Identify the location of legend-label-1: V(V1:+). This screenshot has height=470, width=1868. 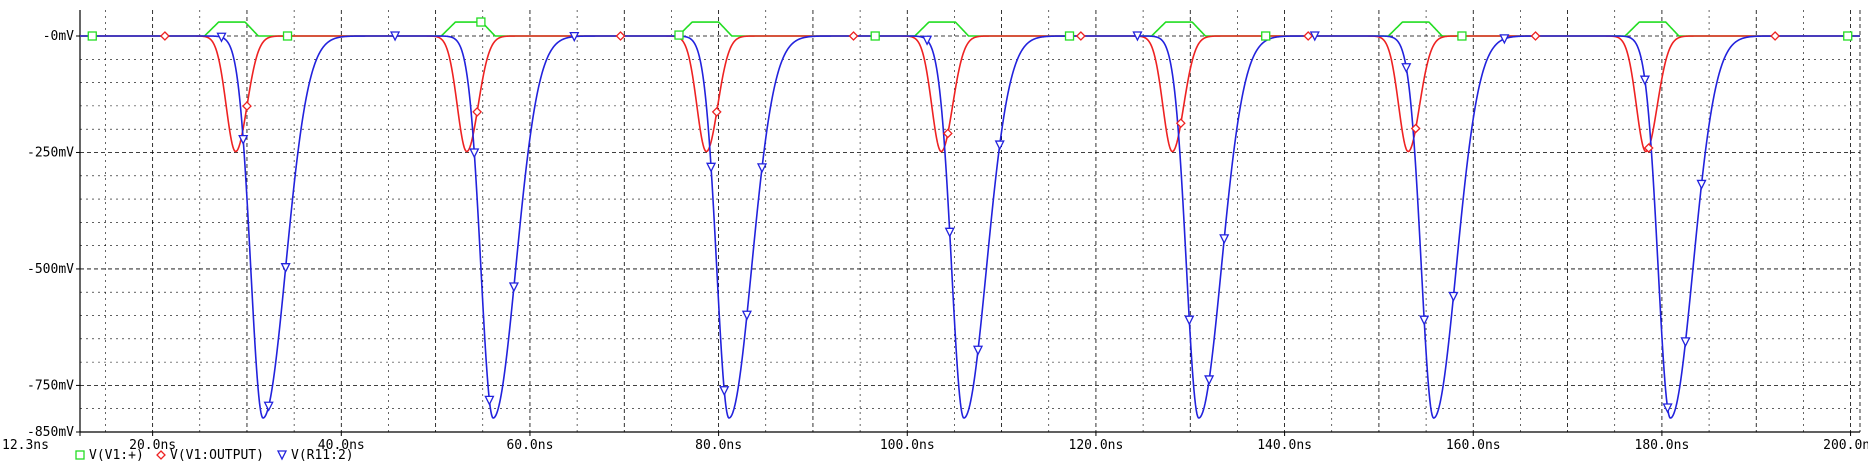
(116, 455).